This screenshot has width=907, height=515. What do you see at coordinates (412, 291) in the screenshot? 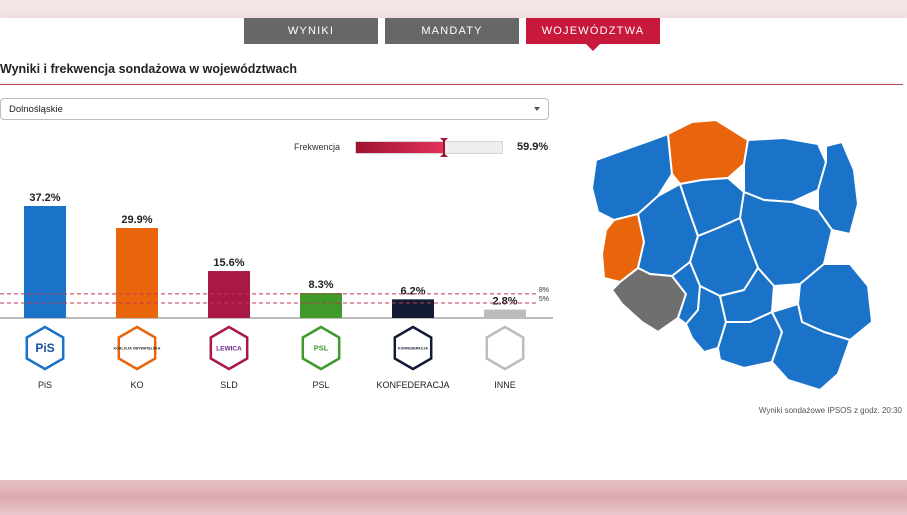
I see `bar-label-konfederacja: 6.2%` at bounding box center [412, 291].